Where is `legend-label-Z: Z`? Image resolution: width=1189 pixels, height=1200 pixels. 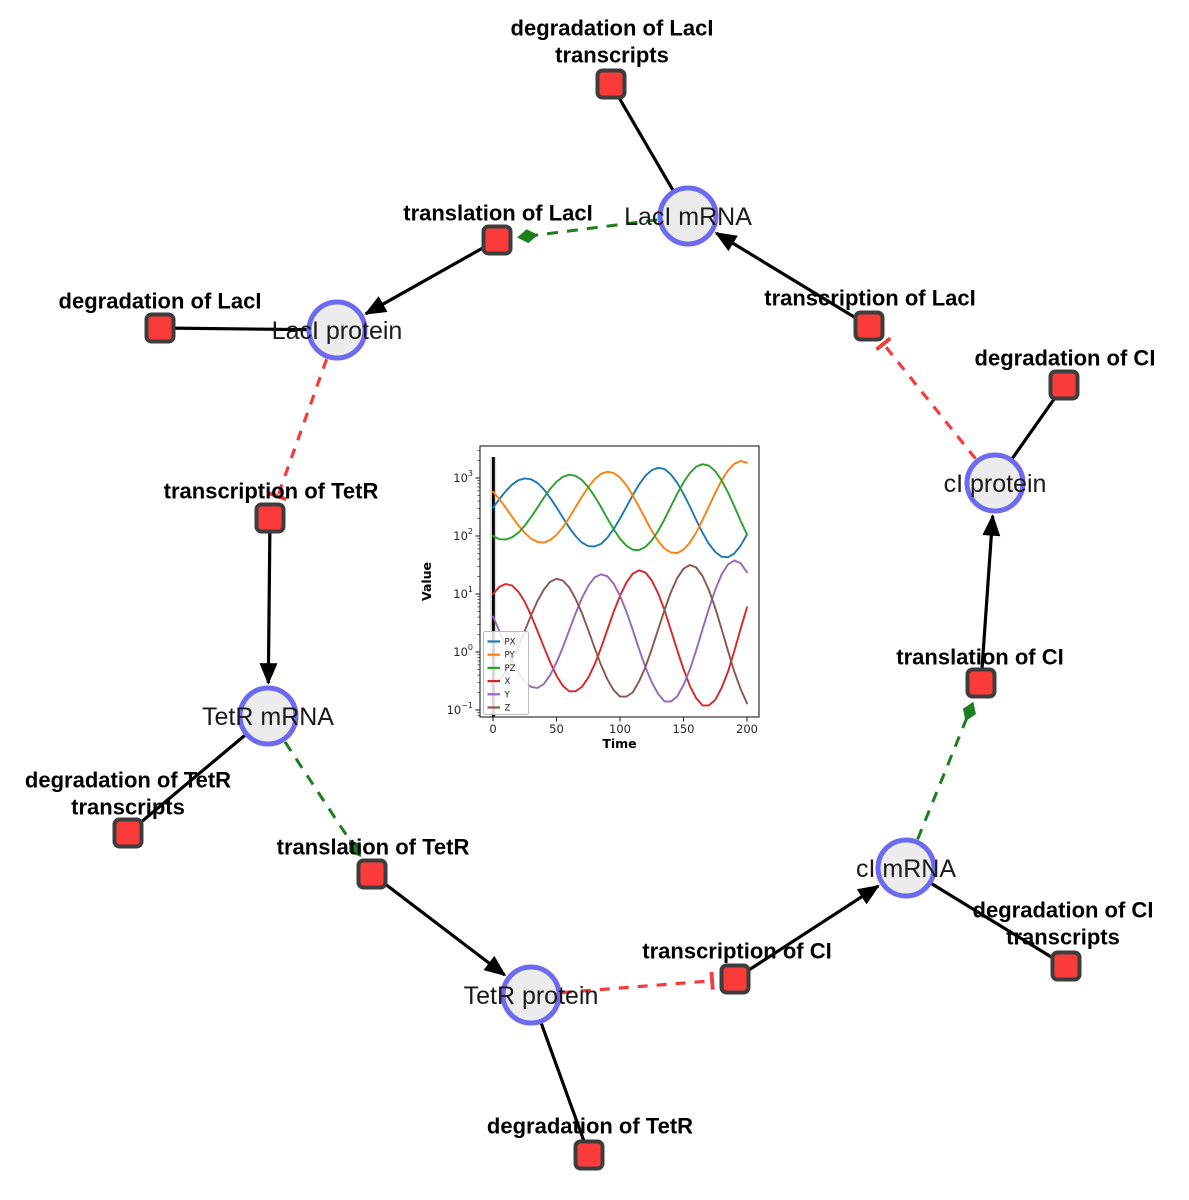 legend-label-Z: Z is located at coordinates (508, 708).